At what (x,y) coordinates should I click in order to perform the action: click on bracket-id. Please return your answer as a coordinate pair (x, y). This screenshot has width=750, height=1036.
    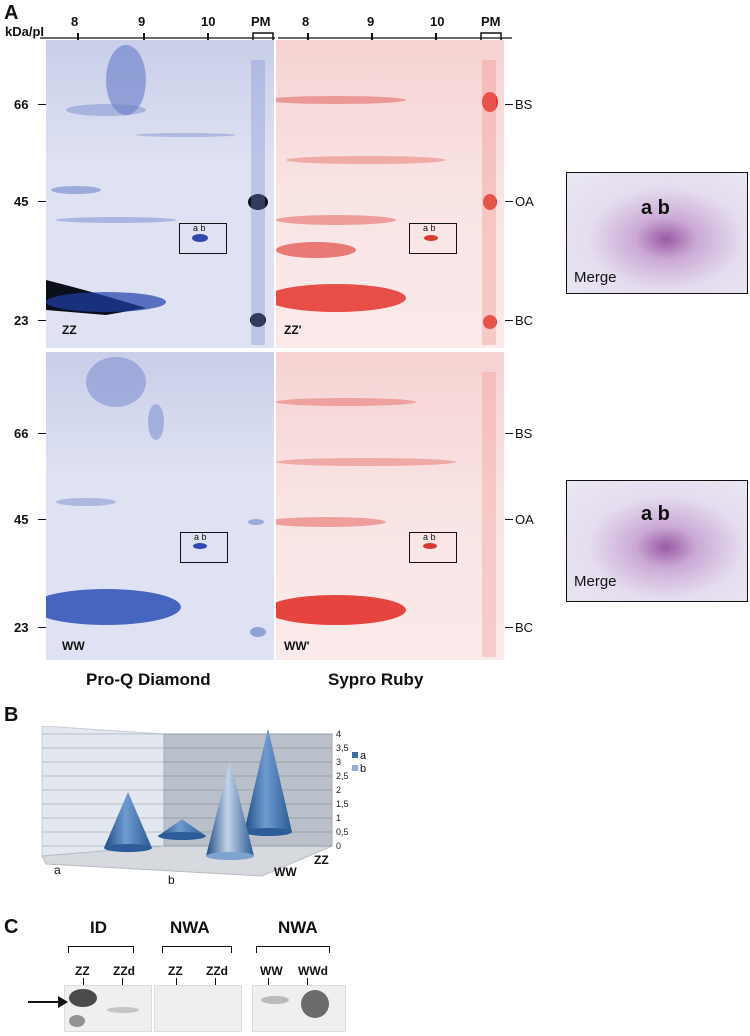
    Looking at the image, I should click on (101, 949).